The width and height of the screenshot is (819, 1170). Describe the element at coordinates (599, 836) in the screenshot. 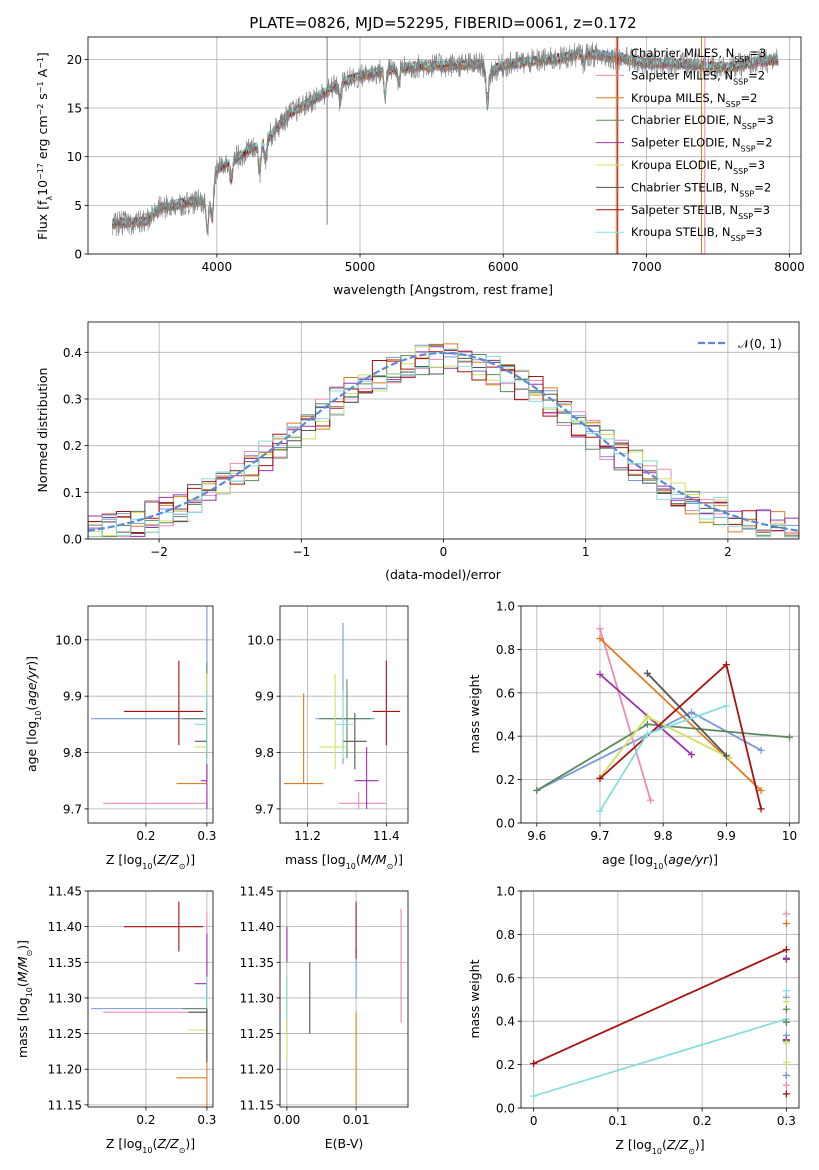

I see `x-tick-label: 9.7` at that location.